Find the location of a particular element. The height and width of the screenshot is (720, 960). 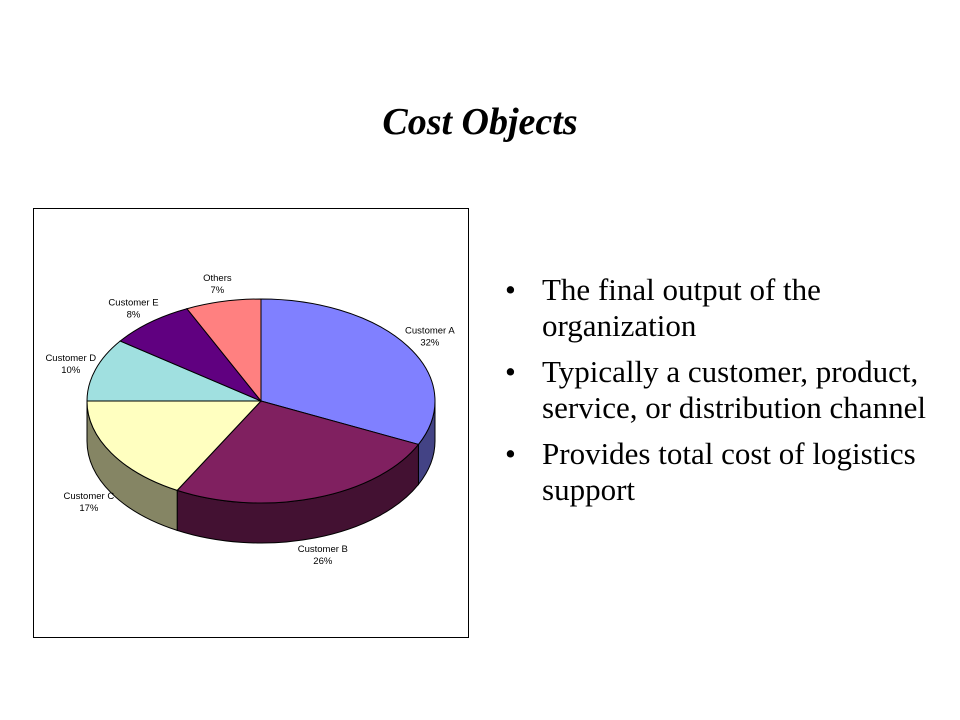

pie-tops is located at coordinates (261, 401).